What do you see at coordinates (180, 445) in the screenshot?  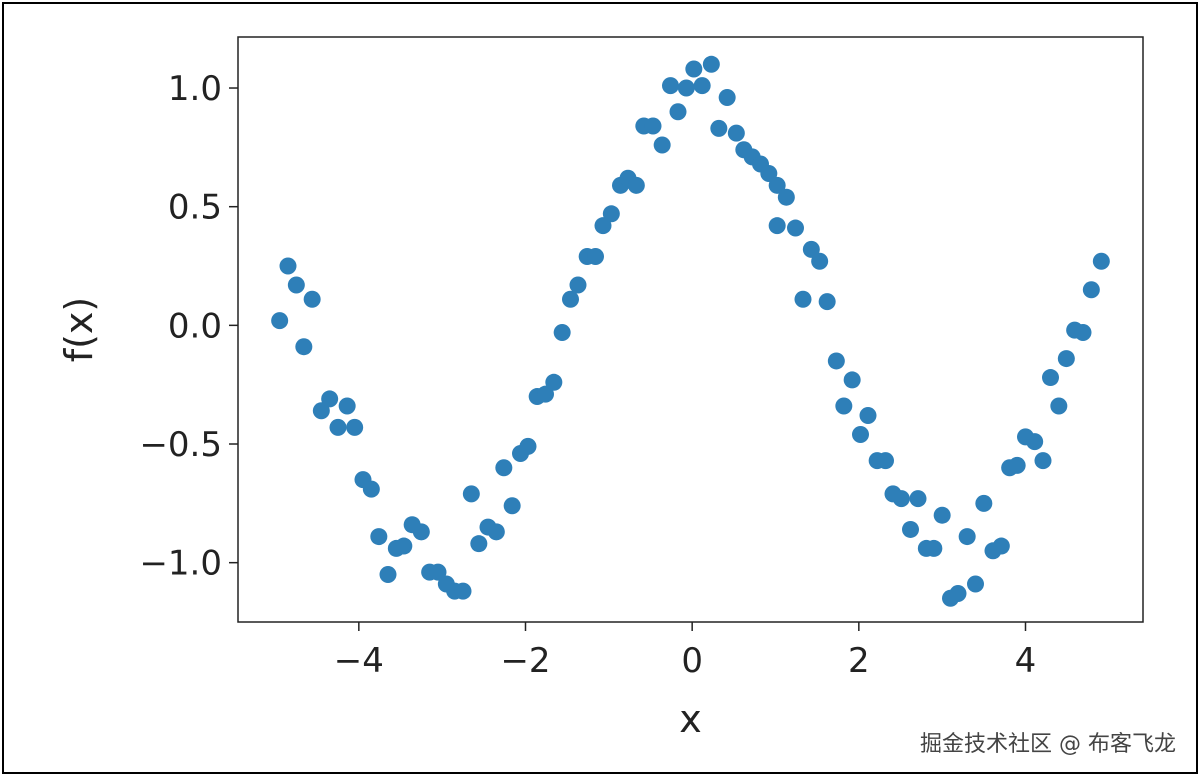 I see `y-tick-label: −0.5` at bounding box center [180, 445].